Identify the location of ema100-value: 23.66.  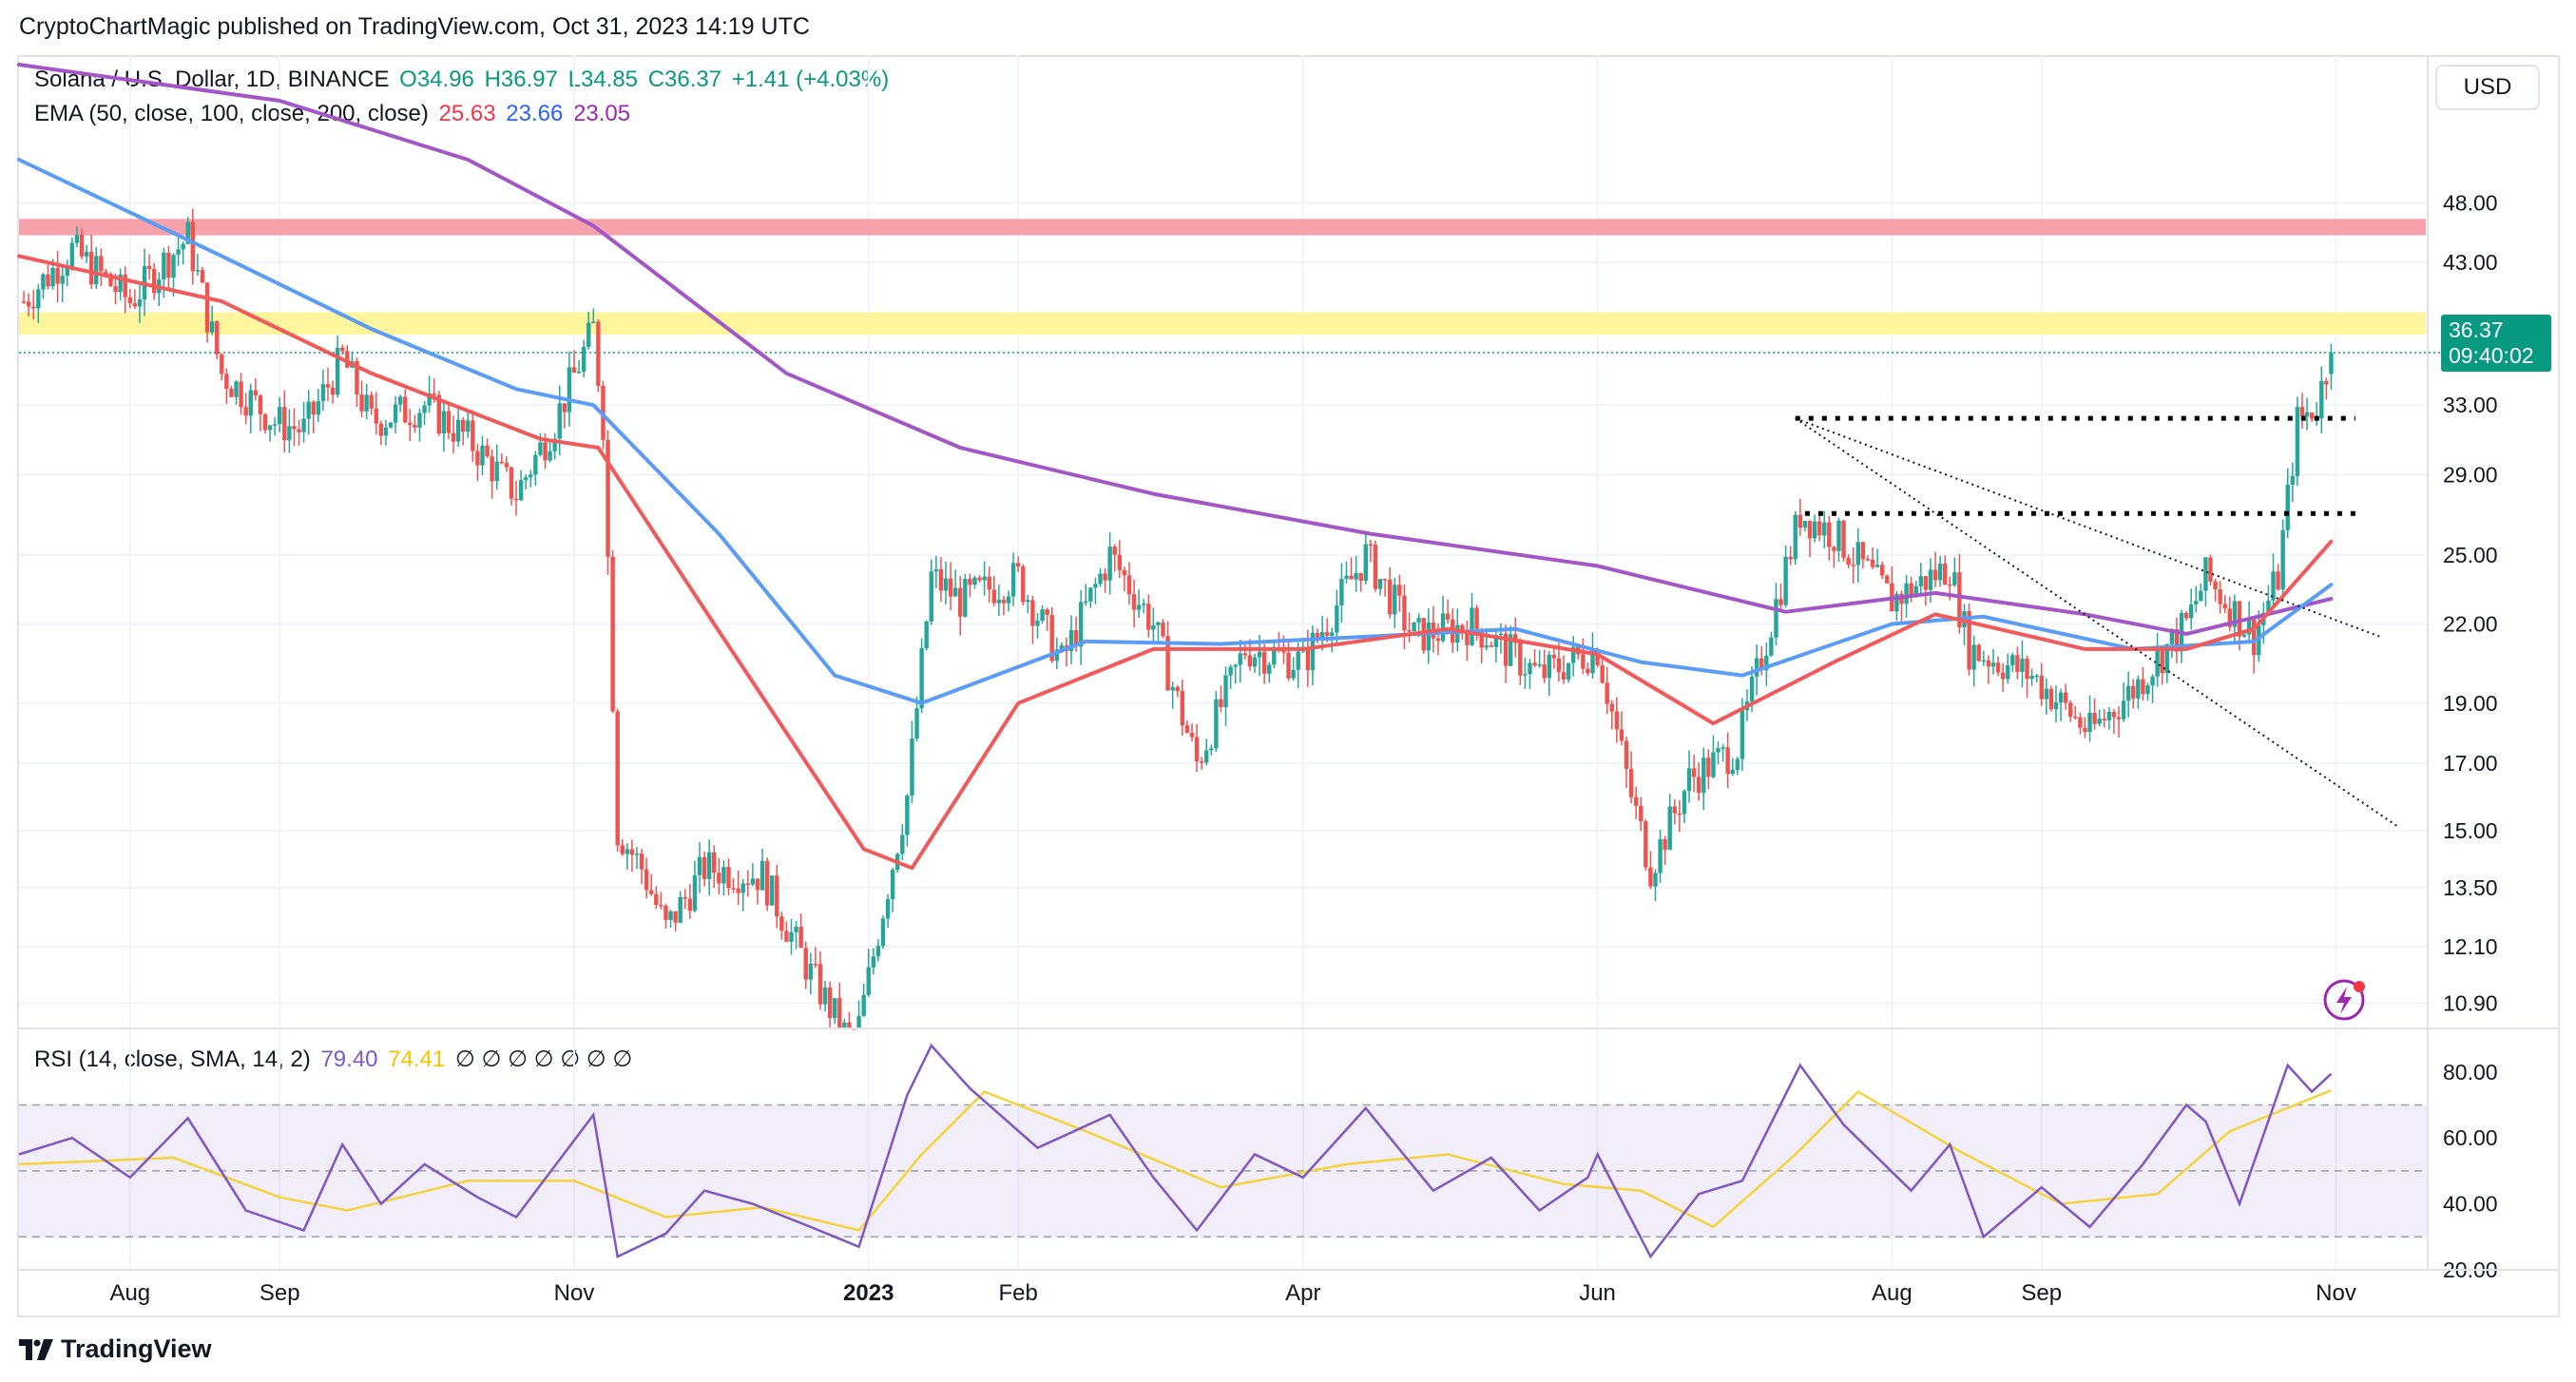
(535, 113).